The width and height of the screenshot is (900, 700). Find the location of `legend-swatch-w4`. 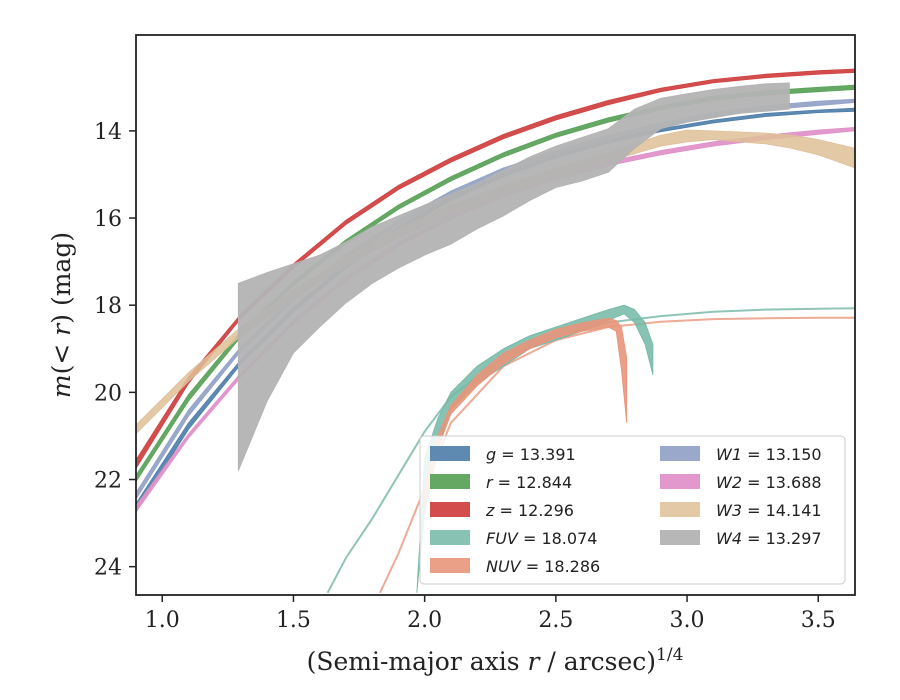

legend-swatch-w4 is located at coordinates (680, 537).